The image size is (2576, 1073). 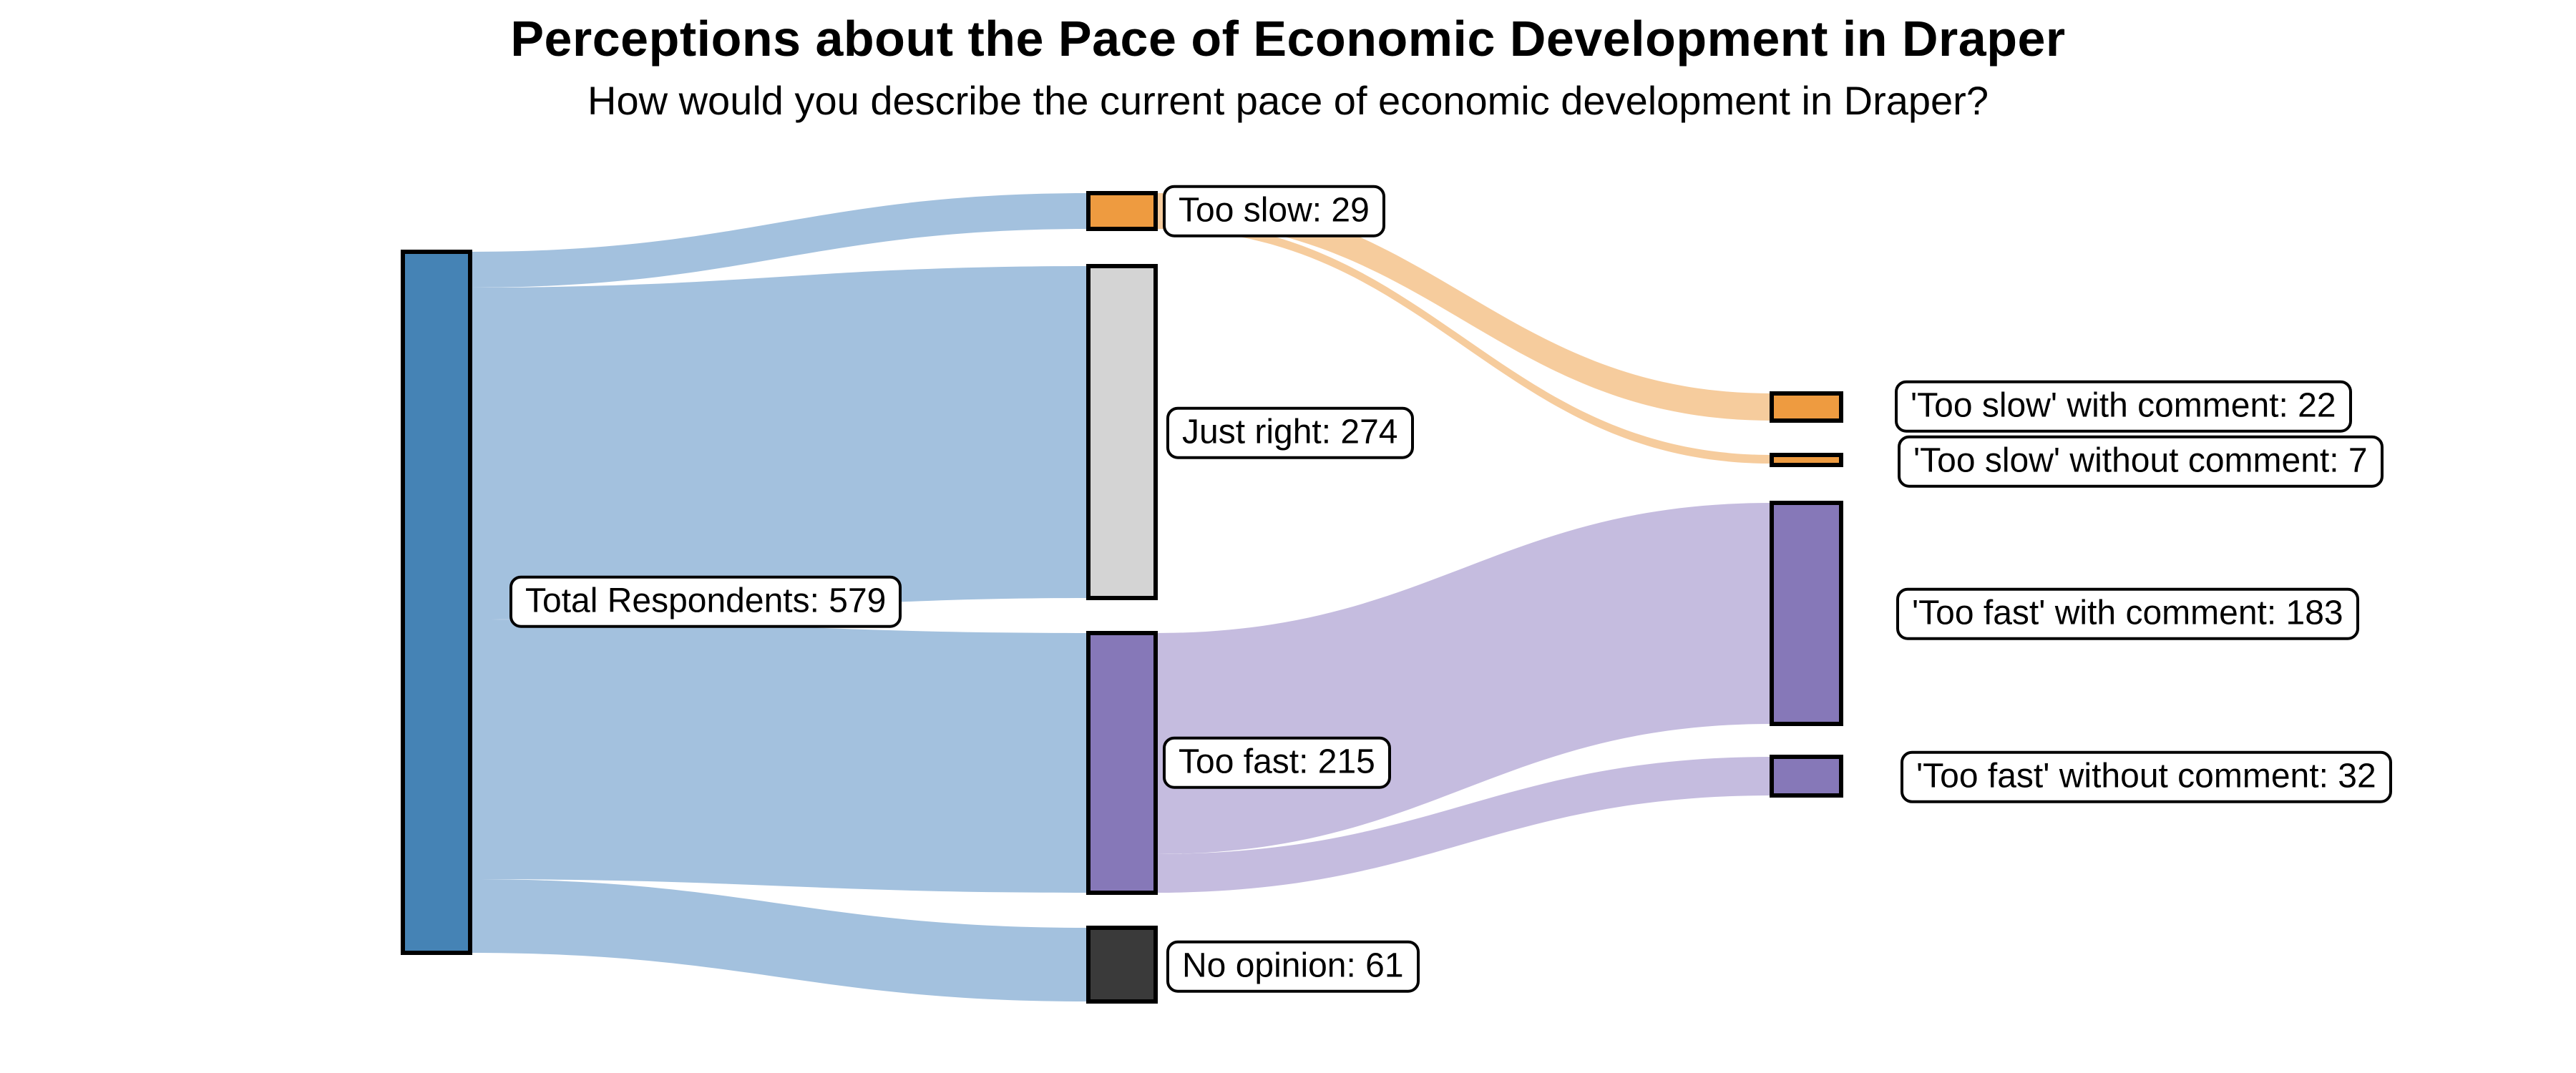 What do you see at coordinates (1464, 307) in the screenshot?
I see `flow-too-slow-to-with-comment` at bounding box center [1464, 307].